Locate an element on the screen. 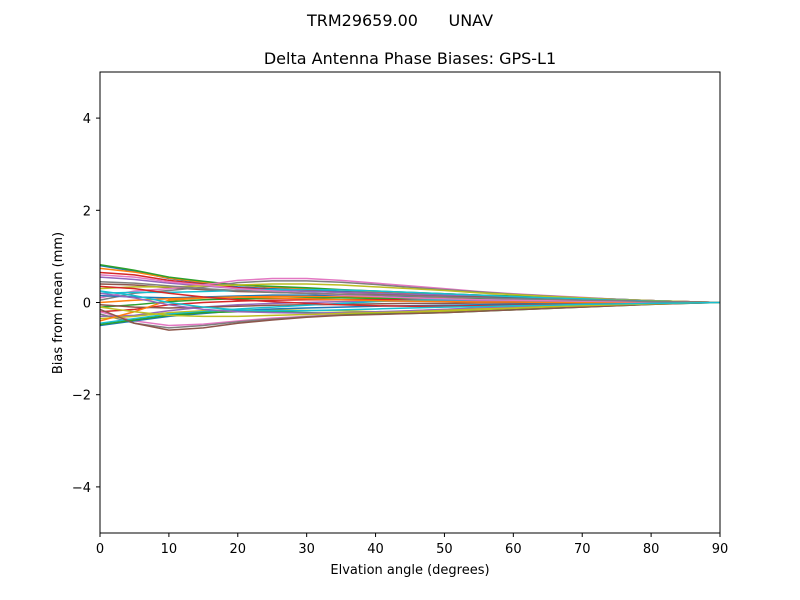  y-tick-label: −2 is located at coordinates (81, 396).